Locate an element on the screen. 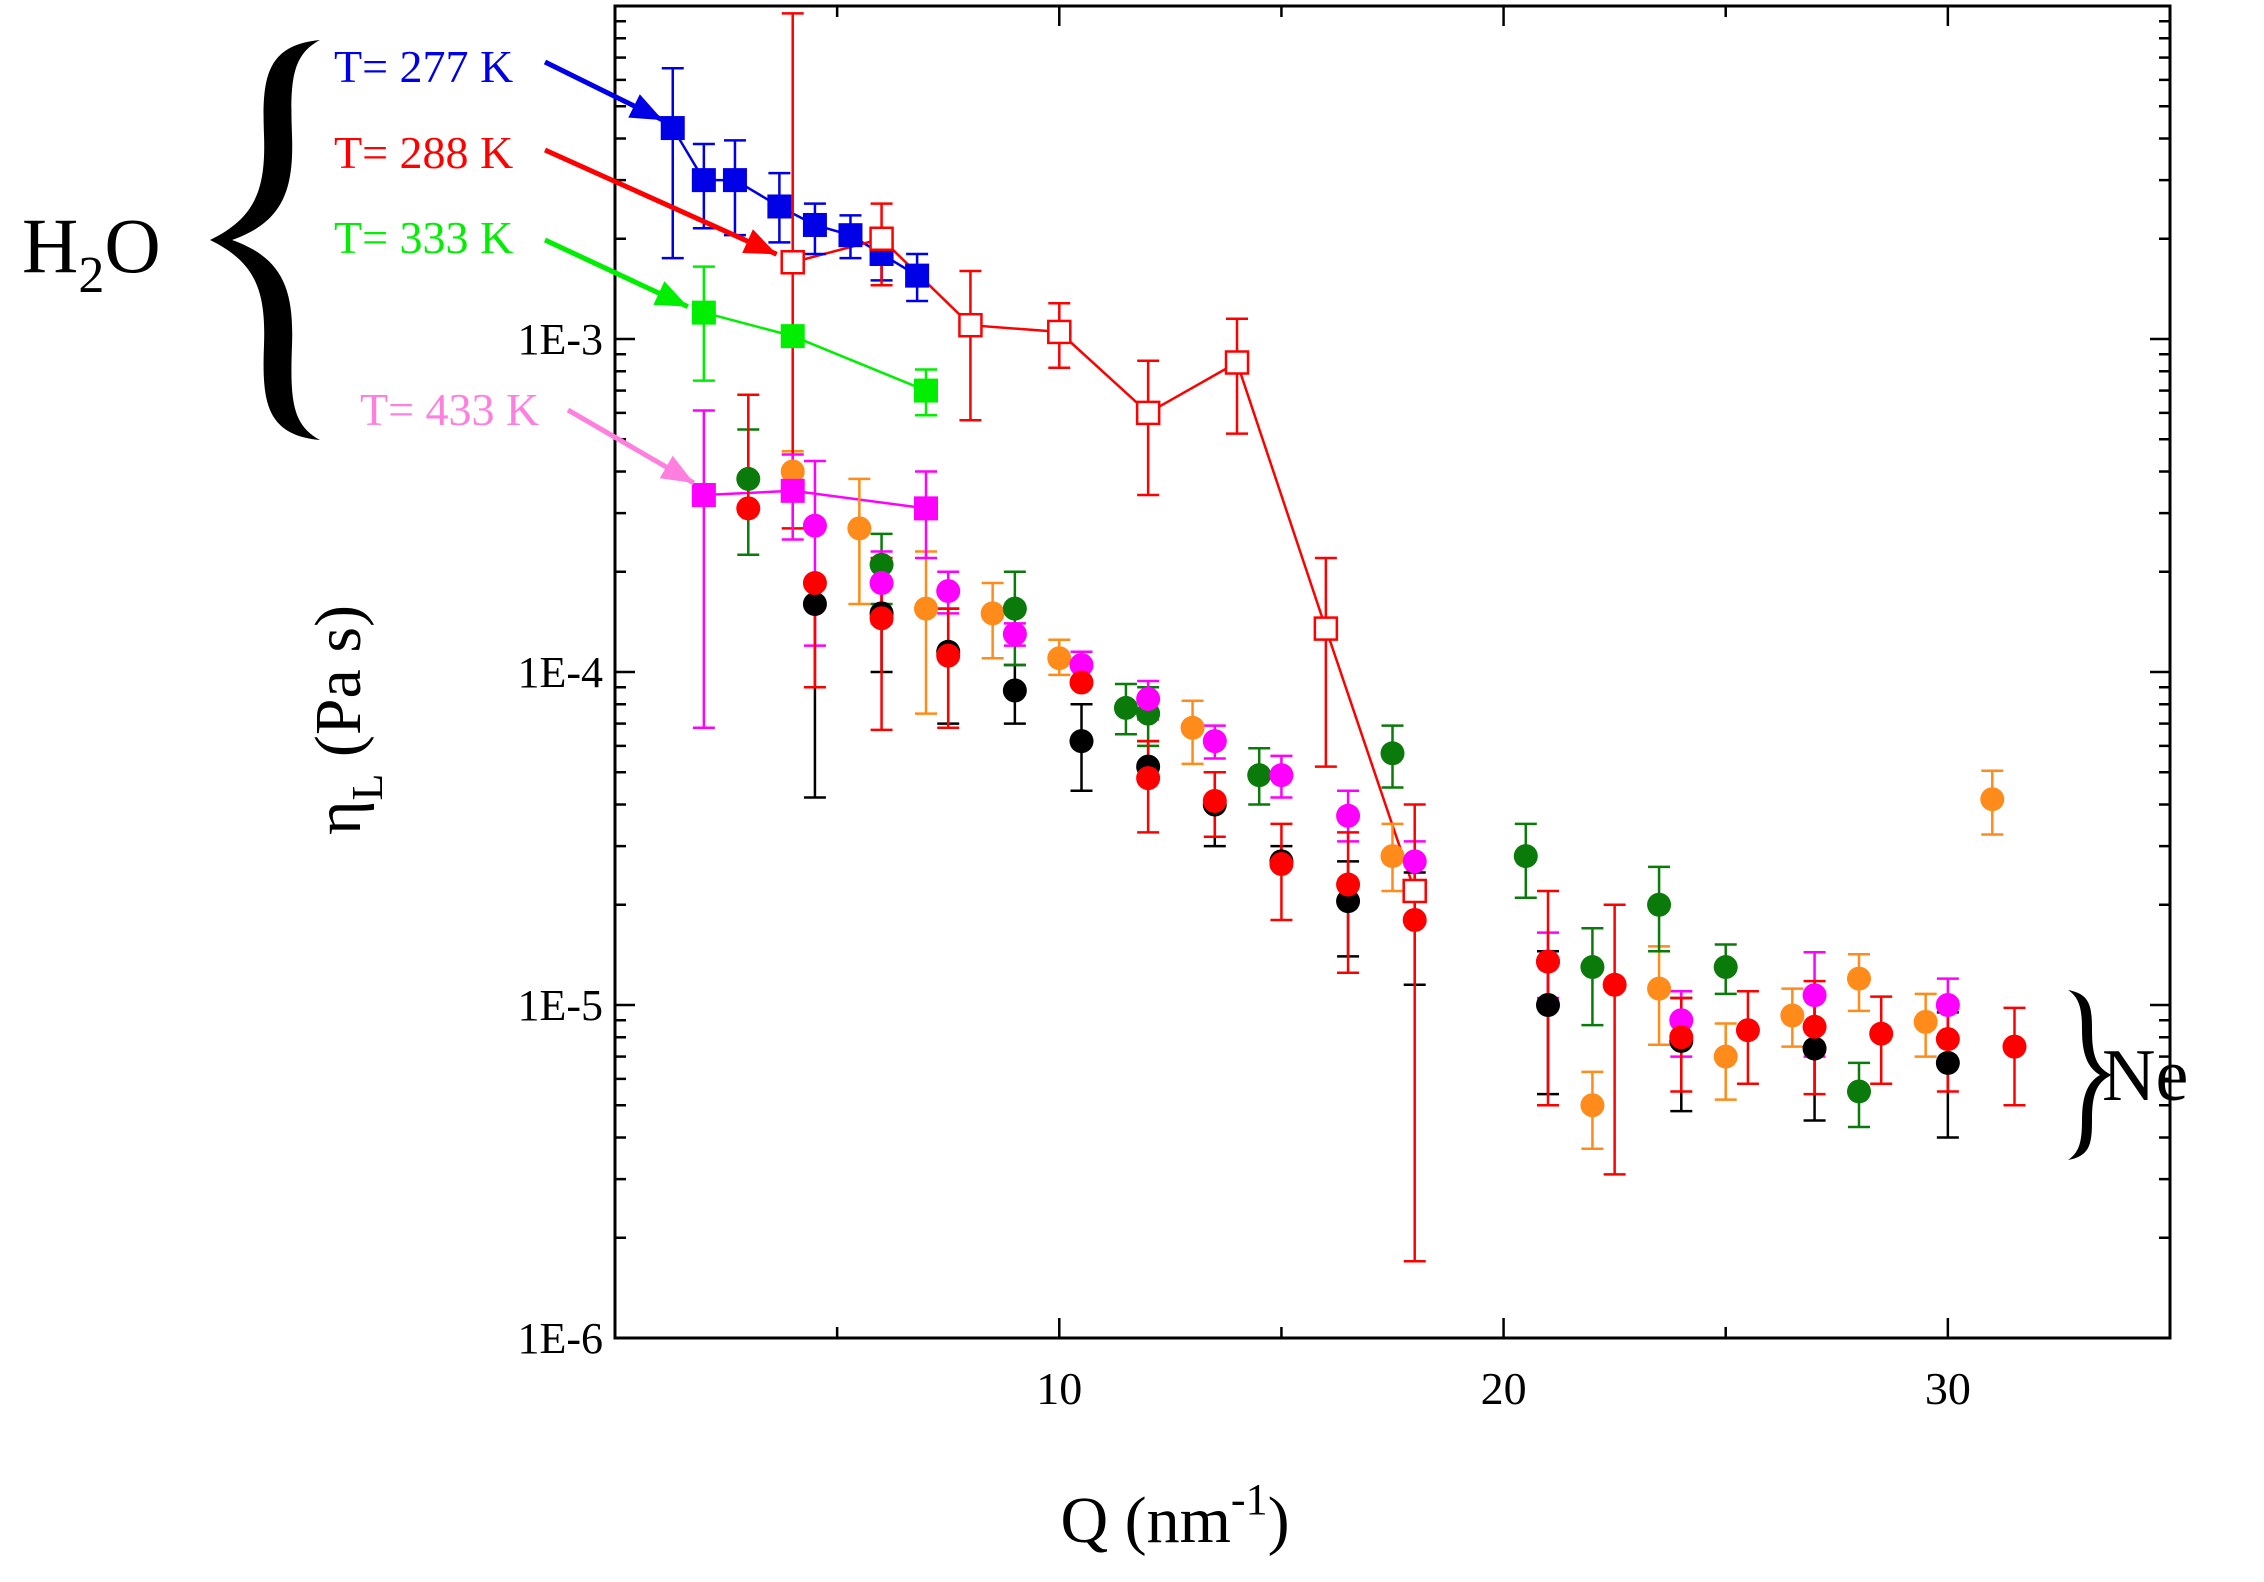 The width and height of the screenshot is (2264, 1582). arrow-t333-head is located at coordinates (670, 294).